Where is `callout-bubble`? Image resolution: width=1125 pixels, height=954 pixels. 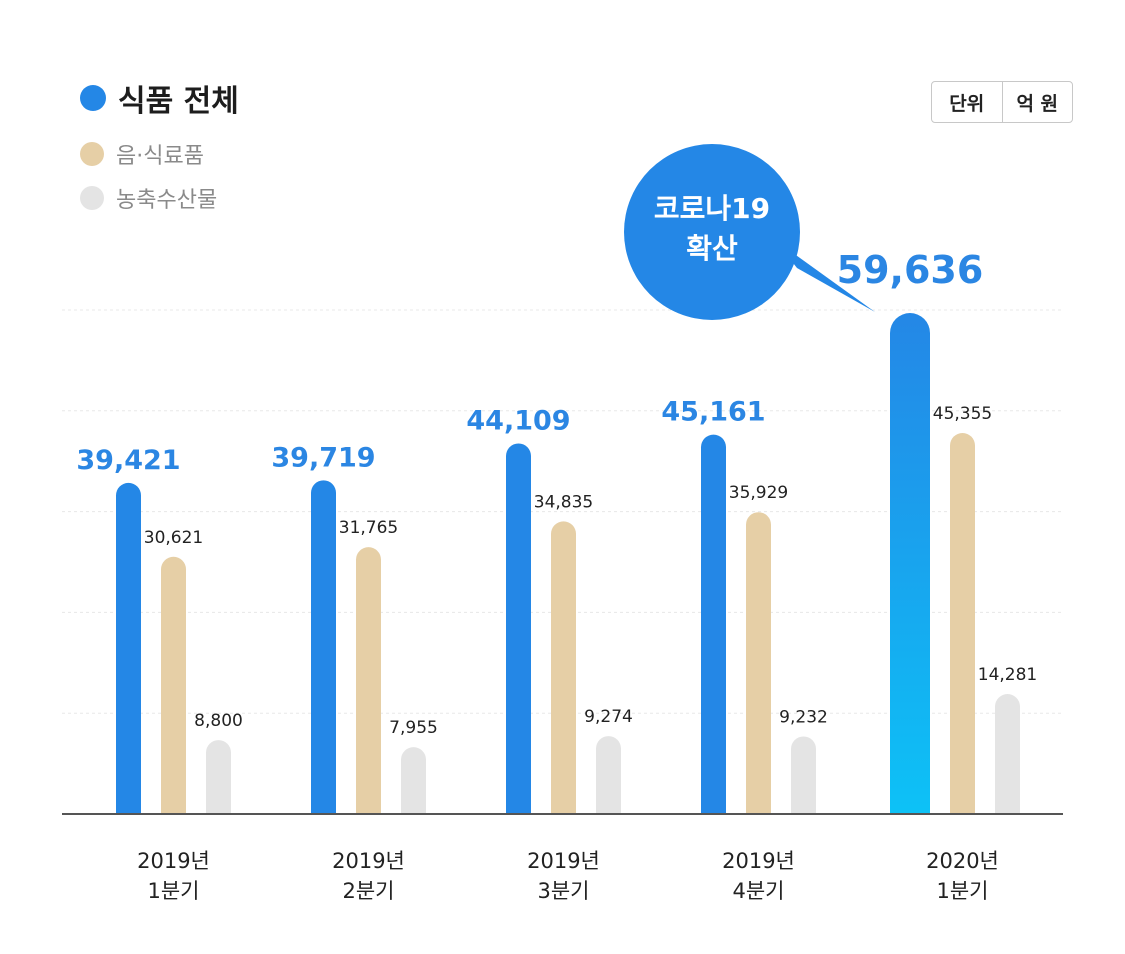 callout-bubble is located at coordinates (712, 232).